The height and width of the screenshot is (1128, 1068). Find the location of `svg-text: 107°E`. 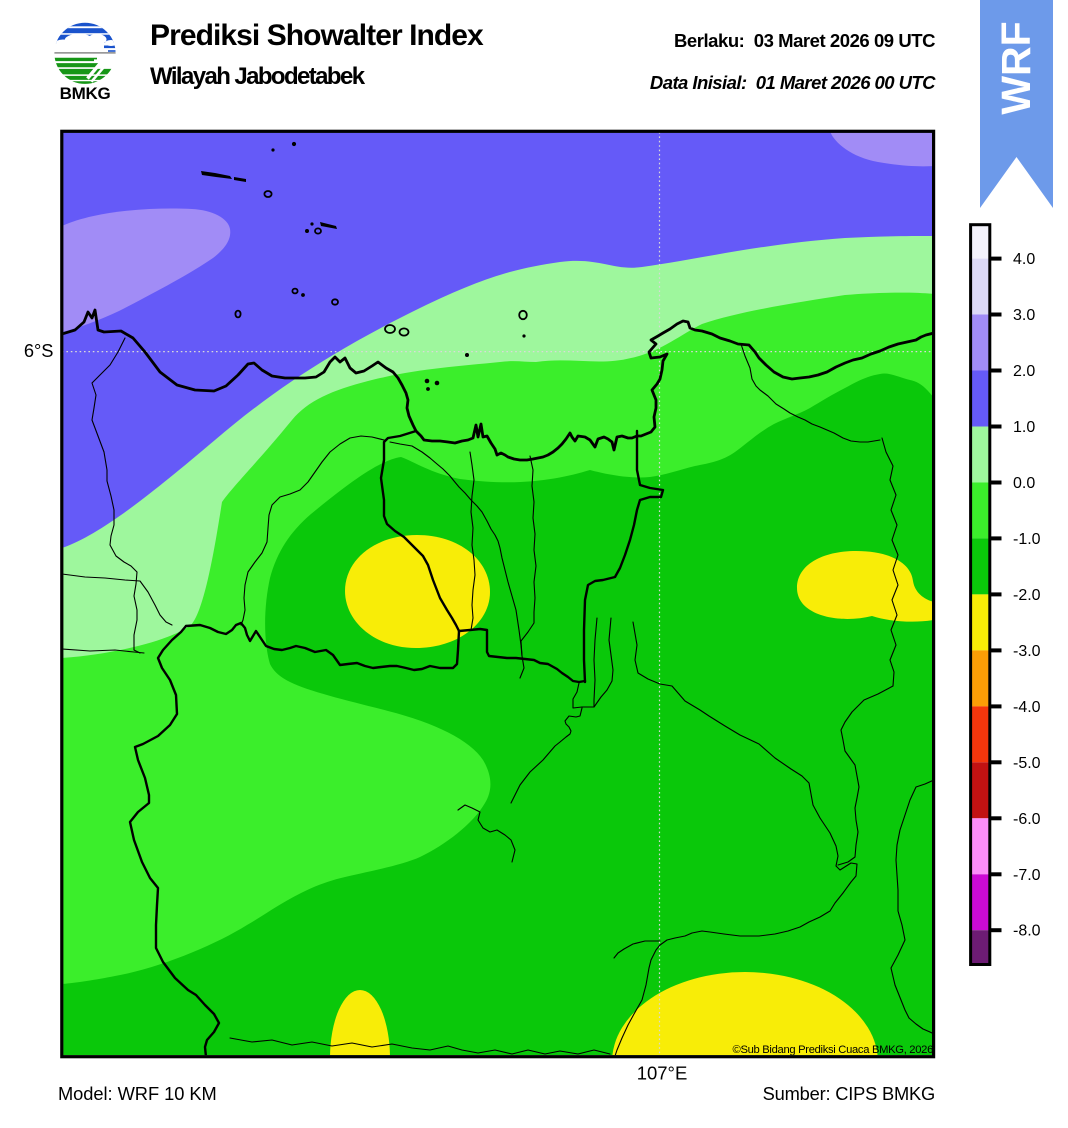

svg-text: 107°E is located at coordinates (662, 1073).